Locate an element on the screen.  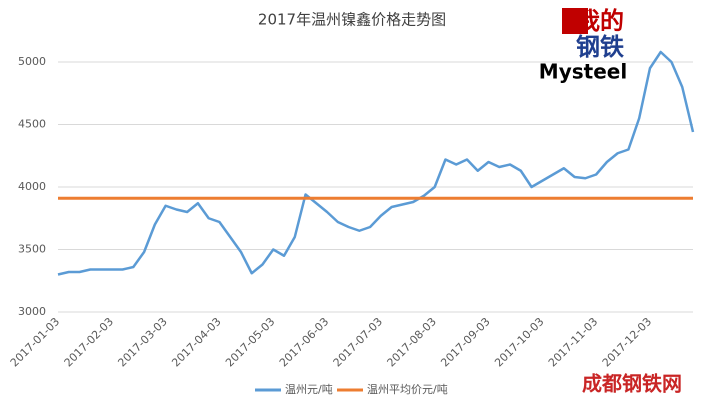
y-tick-label: 4000 is located at coordinates (32, 186).